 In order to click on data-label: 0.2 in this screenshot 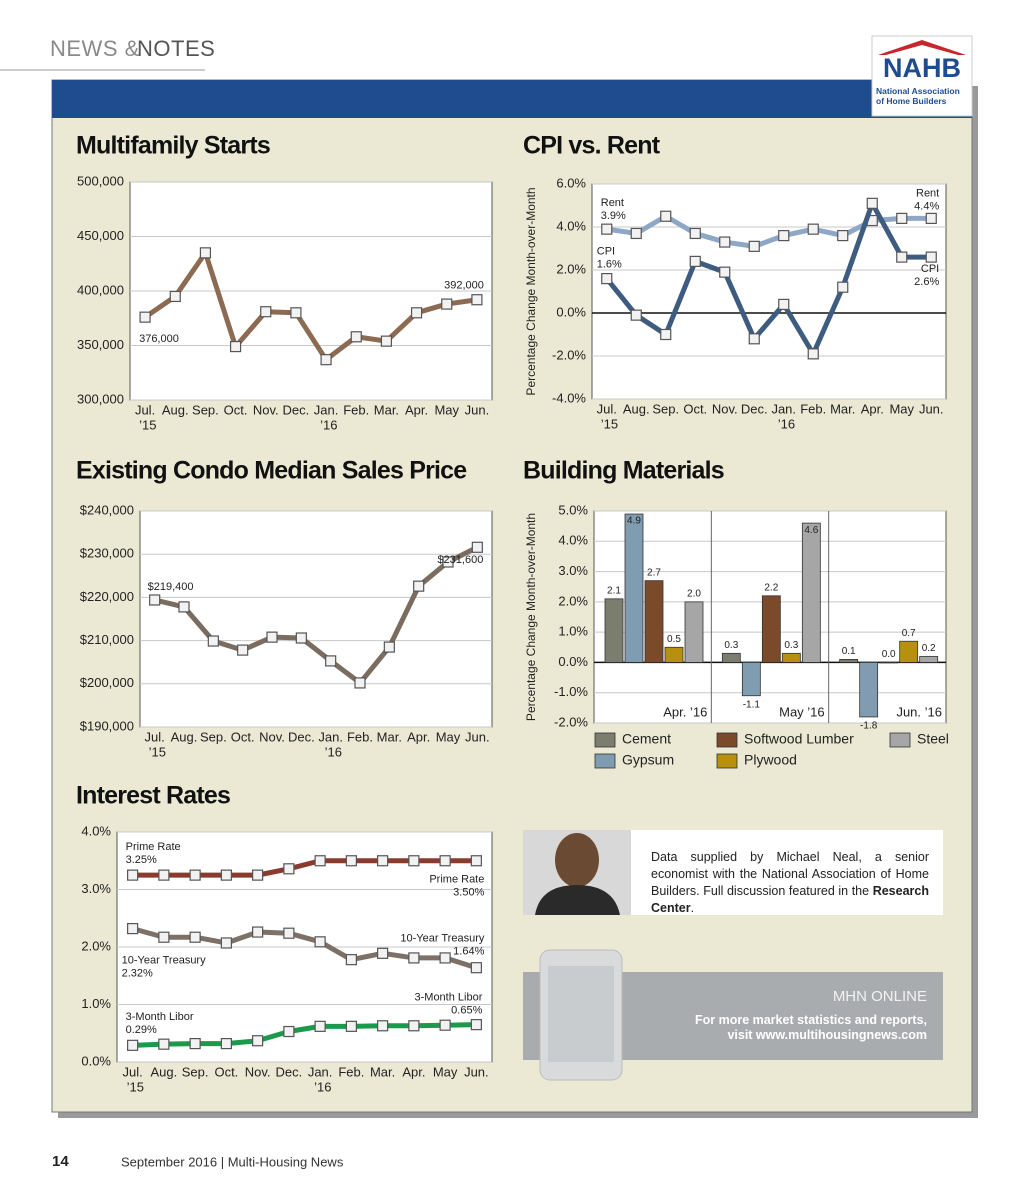, I will do `click(929, 648)`.